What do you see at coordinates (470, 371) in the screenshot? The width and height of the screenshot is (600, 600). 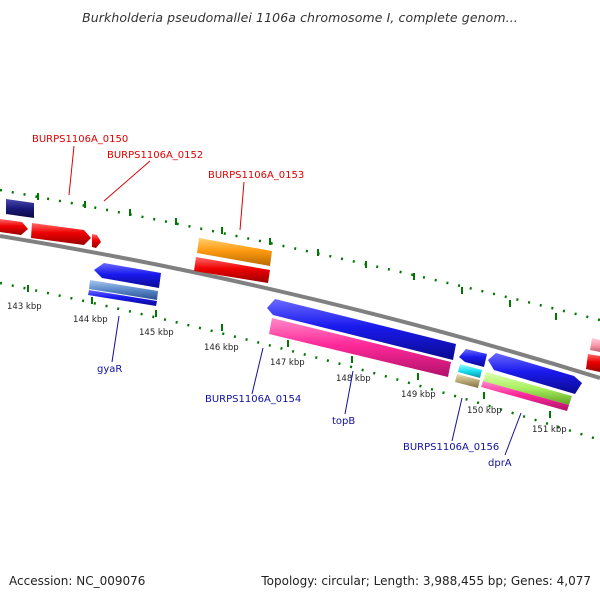 I see `gene-burps-0156-cyan` at bounding box center [470, 371].